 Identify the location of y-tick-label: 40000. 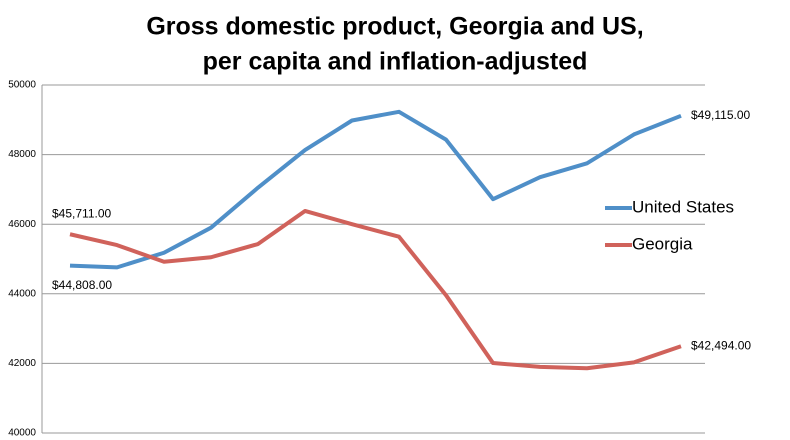
(22, 433).